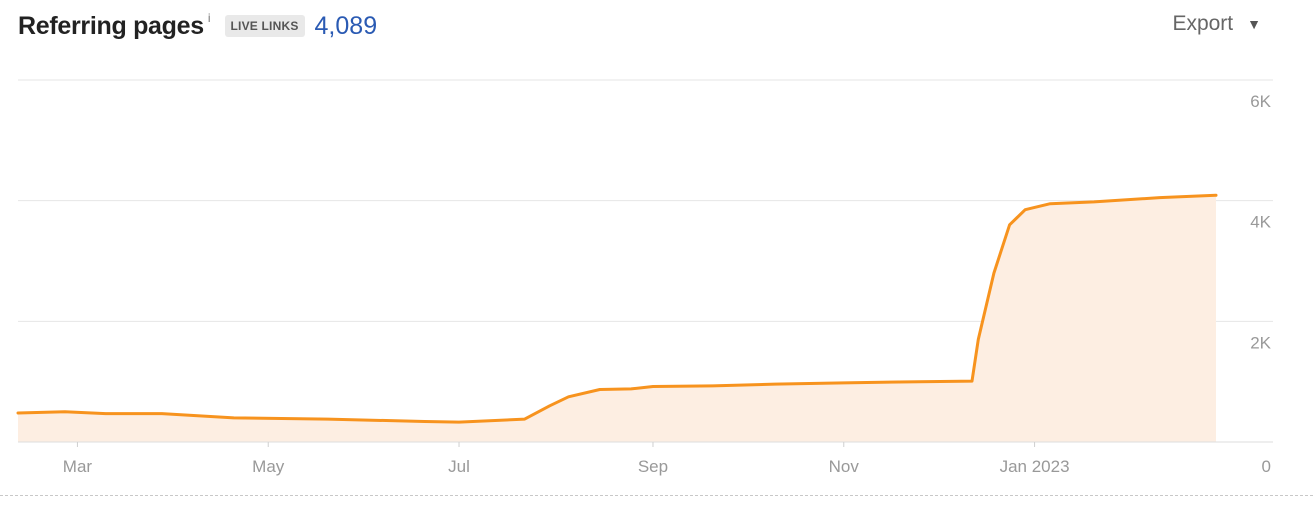 Image resolution: width=1313 pixels, height=513 pixels. I want to click on bottom-divider, so click(656, 495).